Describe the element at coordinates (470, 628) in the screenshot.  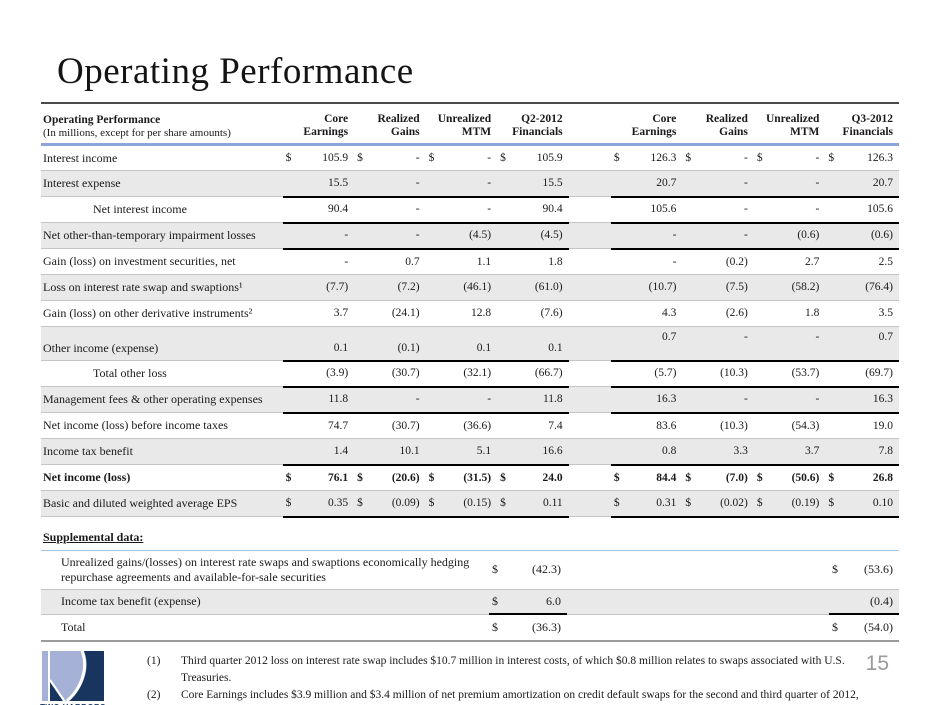
I see `supplemental-row: Total $ (36.3) $ (54.0)` at that location.